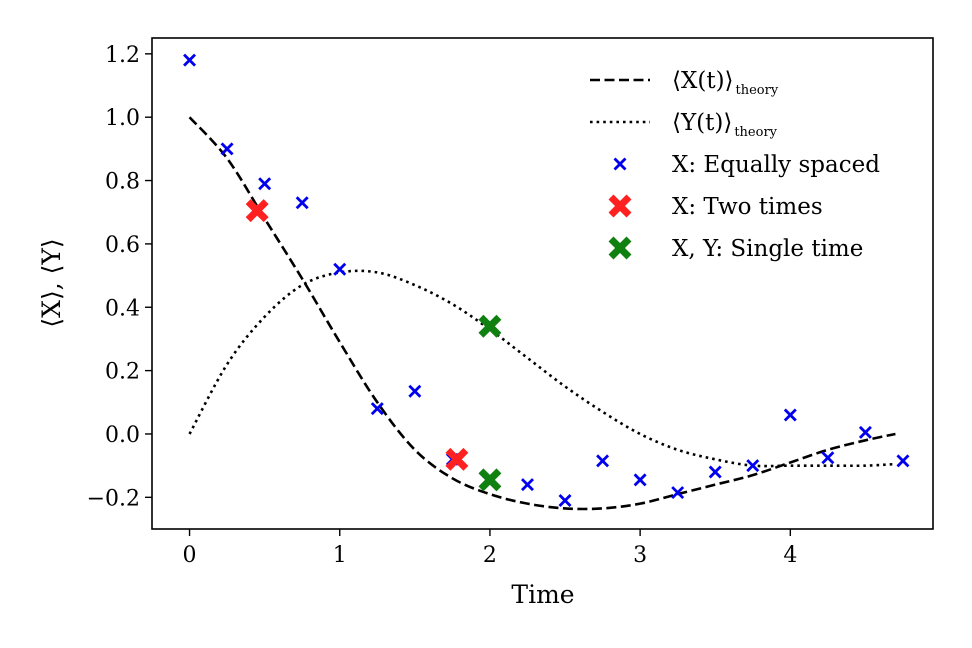  I want to click on y-tick-label: 0.6, so click(122, 245).